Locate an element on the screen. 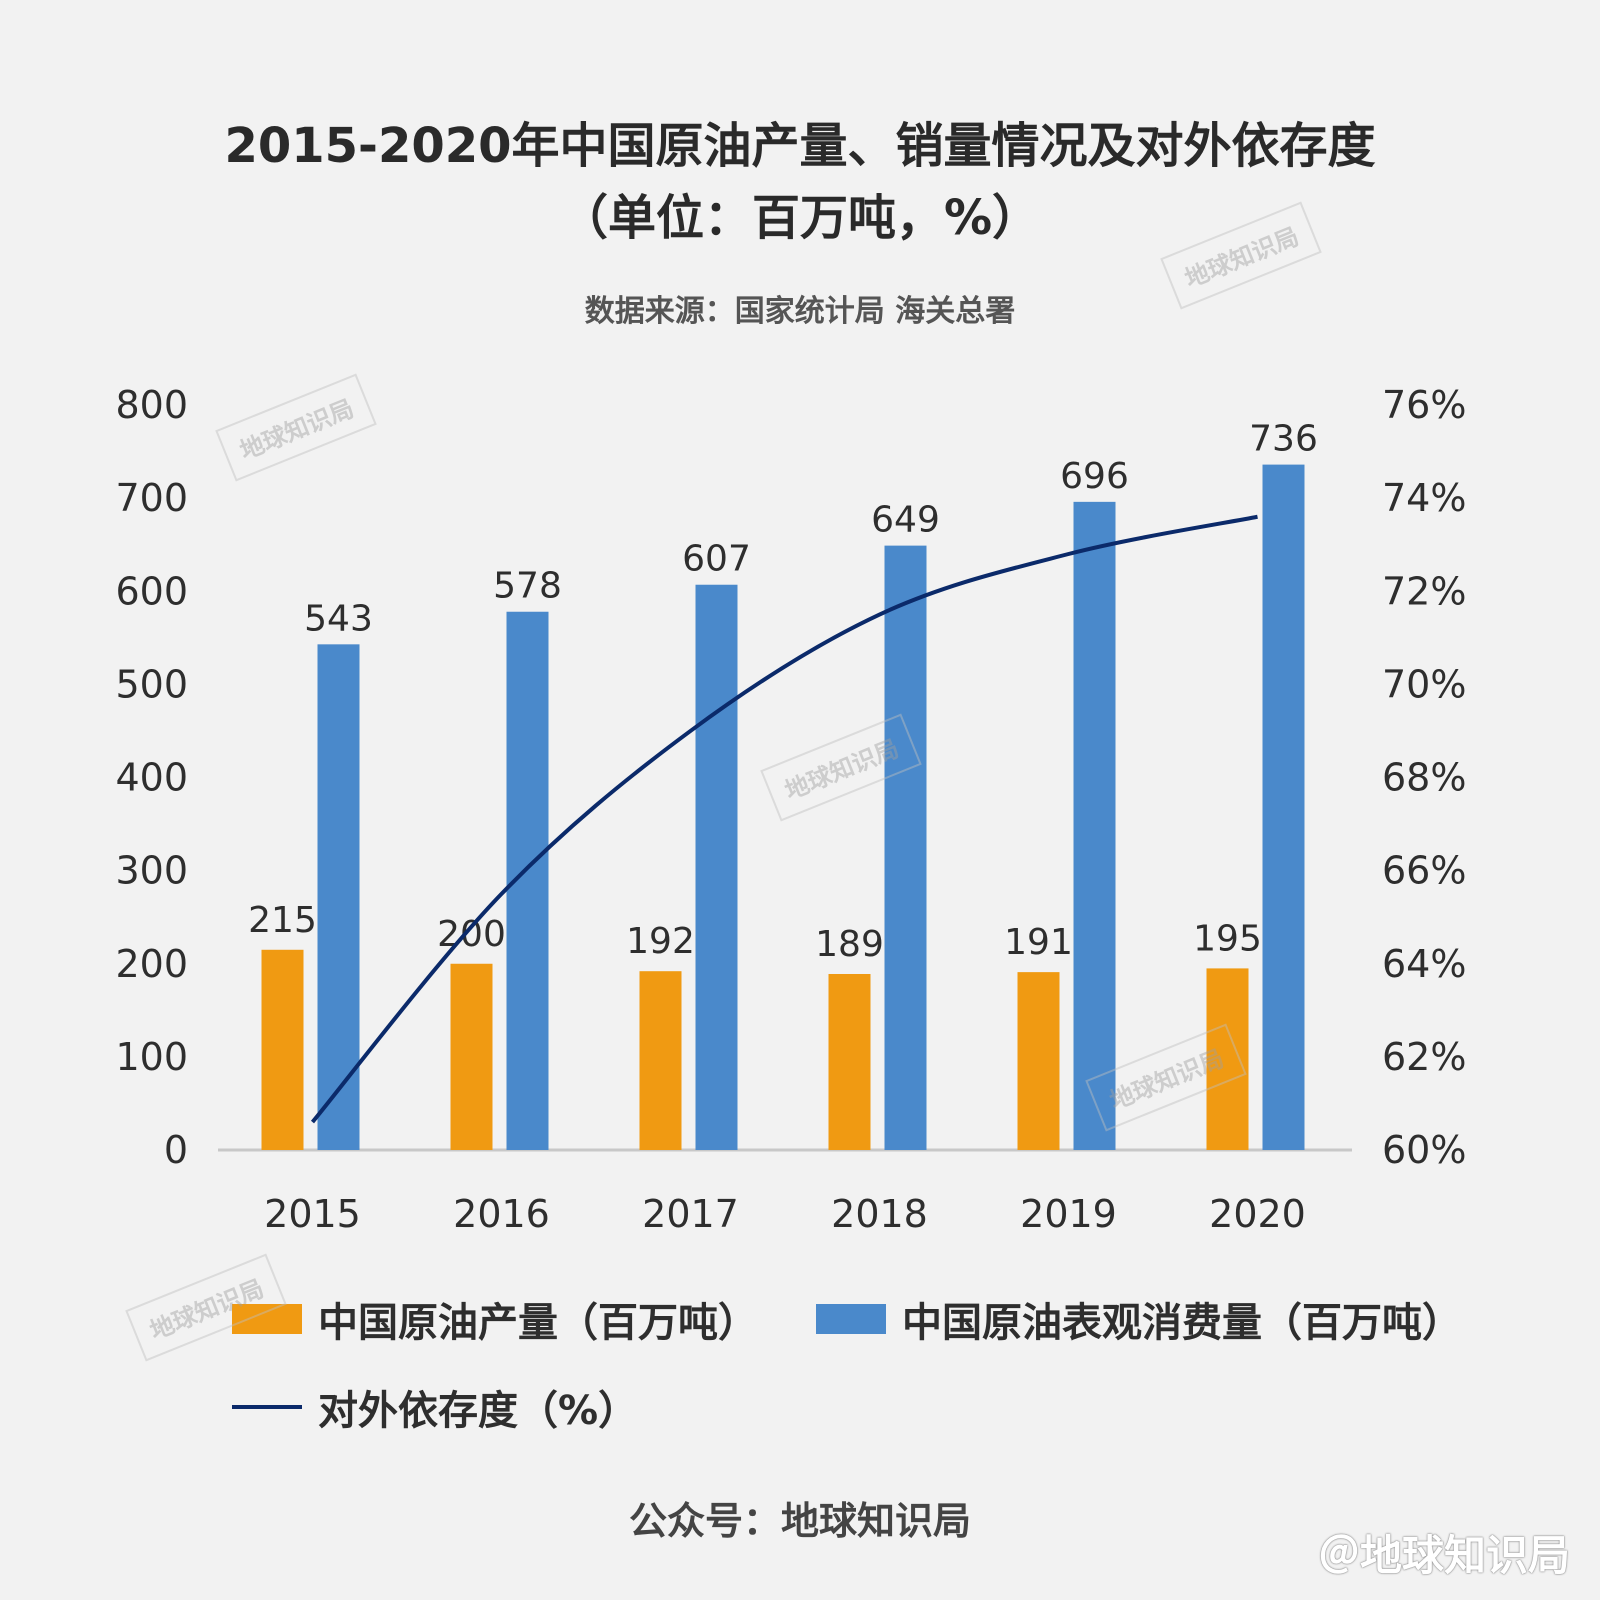 Image resolution: width=1600 pixels, height=1600 pixels. y-right-tick-label: 72% is located at coordinates (1424, 591).